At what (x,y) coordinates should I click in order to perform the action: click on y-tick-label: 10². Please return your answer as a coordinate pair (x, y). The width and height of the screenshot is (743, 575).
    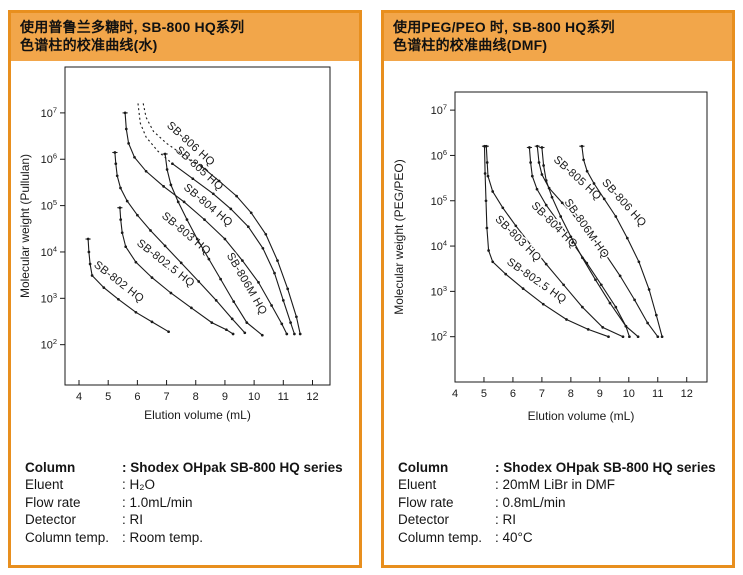
    Looking at the image, I should click on (49, 344).